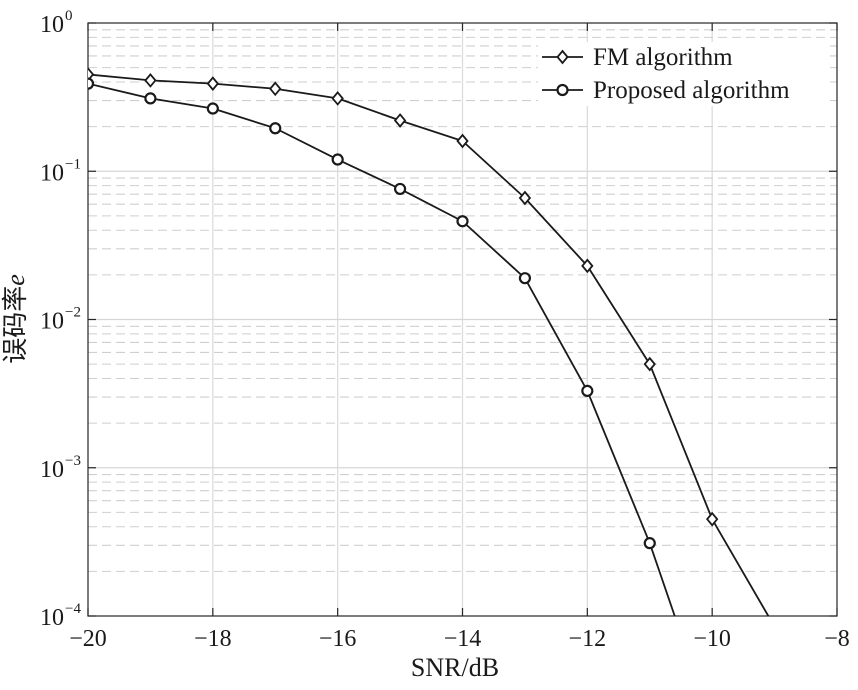 This screenshot has width=858, height=690. I want to click on y-tick-exponent: −1, so click(73, 164).